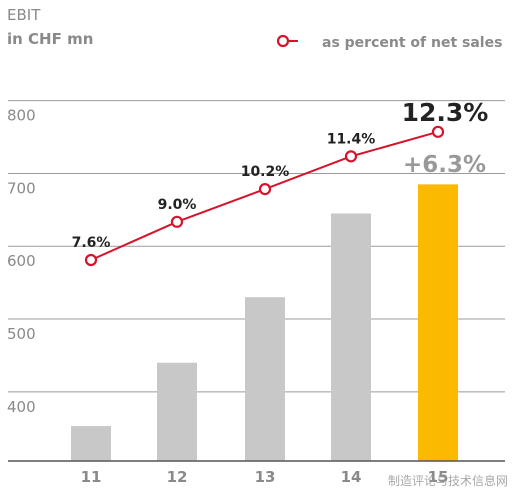  Describe the element at coordinates (445, 112) in the screenshot. I see `percent-data-label: 12.3%` at that location.